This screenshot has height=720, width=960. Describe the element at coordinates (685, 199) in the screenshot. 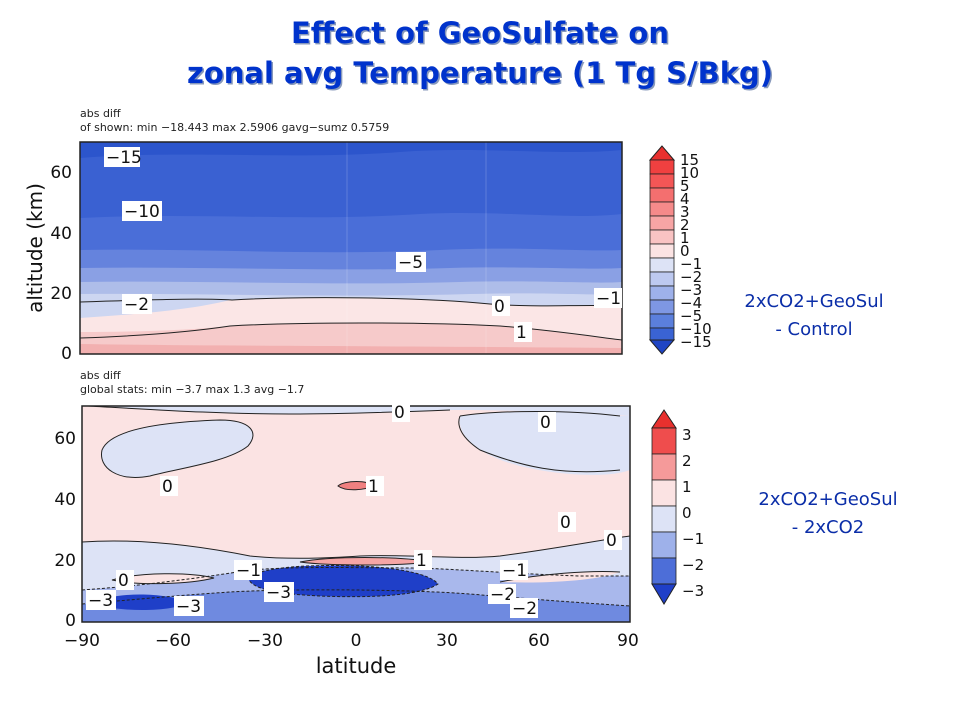

I see `top-cbar-4: 4` at that location.